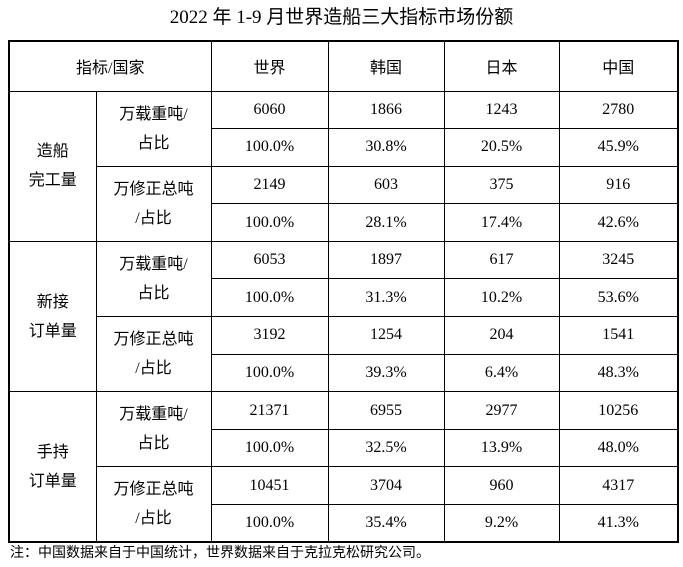 The height and width of the screenshot is (567, 683). What do you see at coordinates (52, 467) in the screenshot?
I see `row-group-label-orderbook: 手持 订单量` at bounding box center [52, 467].